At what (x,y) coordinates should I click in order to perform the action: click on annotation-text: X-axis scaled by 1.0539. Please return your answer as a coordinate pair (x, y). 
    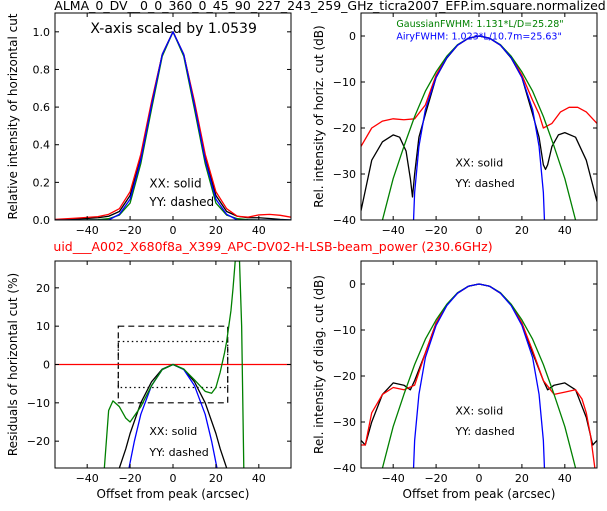
    Looking at the image, I should click on (173, 29).